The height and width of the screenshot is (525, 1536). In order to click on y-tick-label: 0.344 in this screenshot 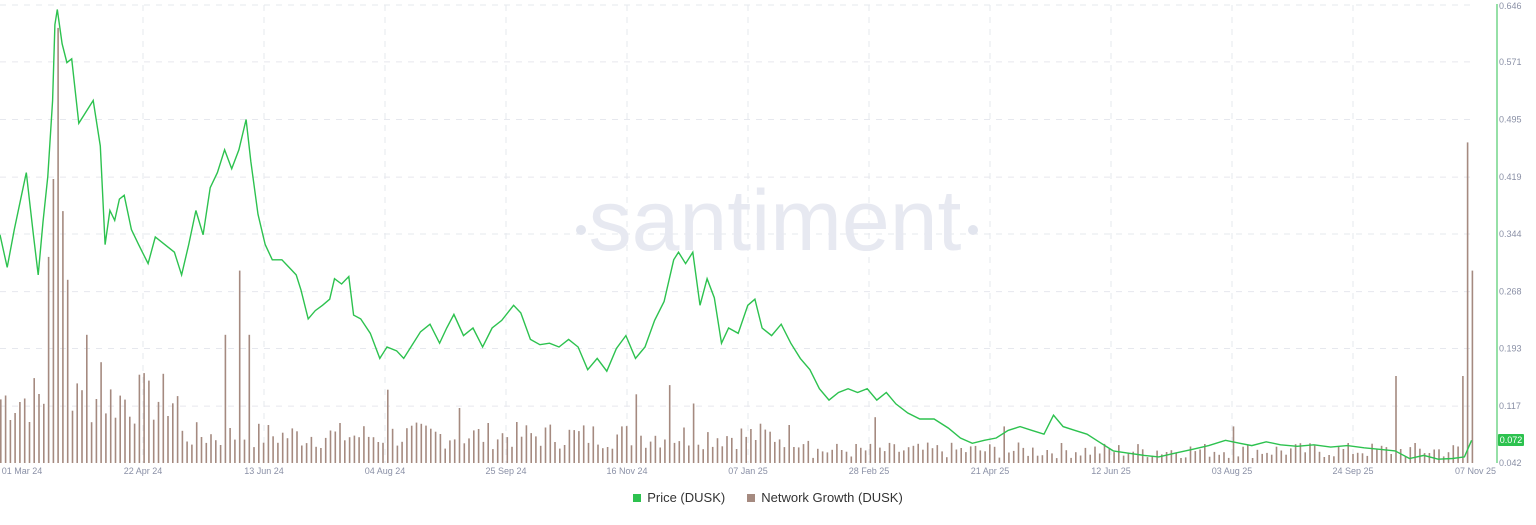, I will do `click(1510, 234)`.